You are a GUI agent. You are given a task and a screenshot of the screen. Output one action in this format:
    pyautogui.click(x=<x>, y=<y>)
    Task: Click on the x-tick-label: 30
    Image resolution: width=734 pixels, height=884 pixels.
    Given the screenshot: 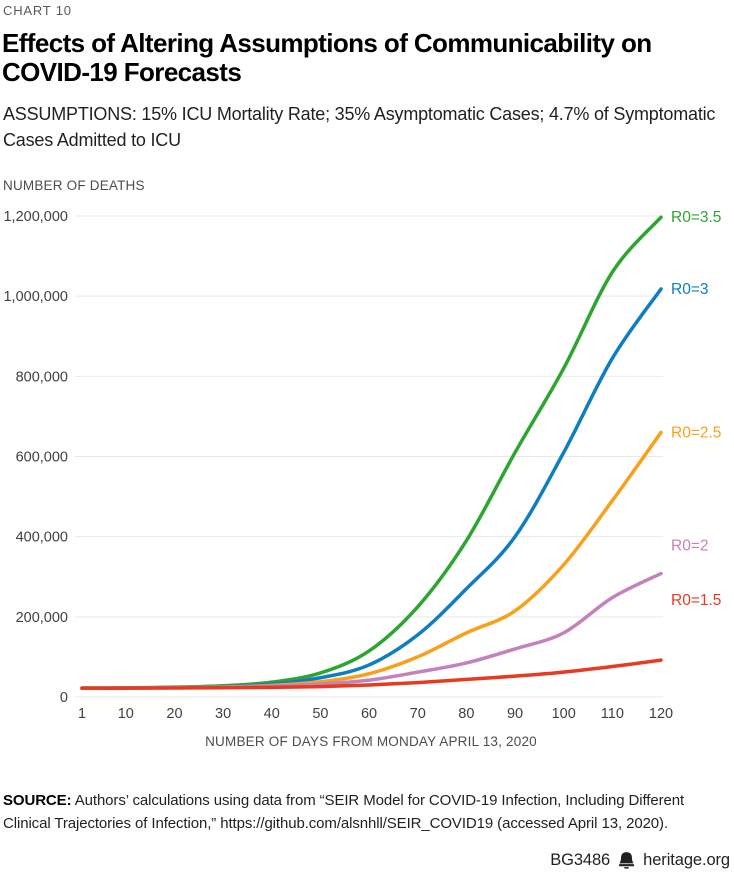 What is the action you would take?
    pyautogui.click(x=223, y=714)
    